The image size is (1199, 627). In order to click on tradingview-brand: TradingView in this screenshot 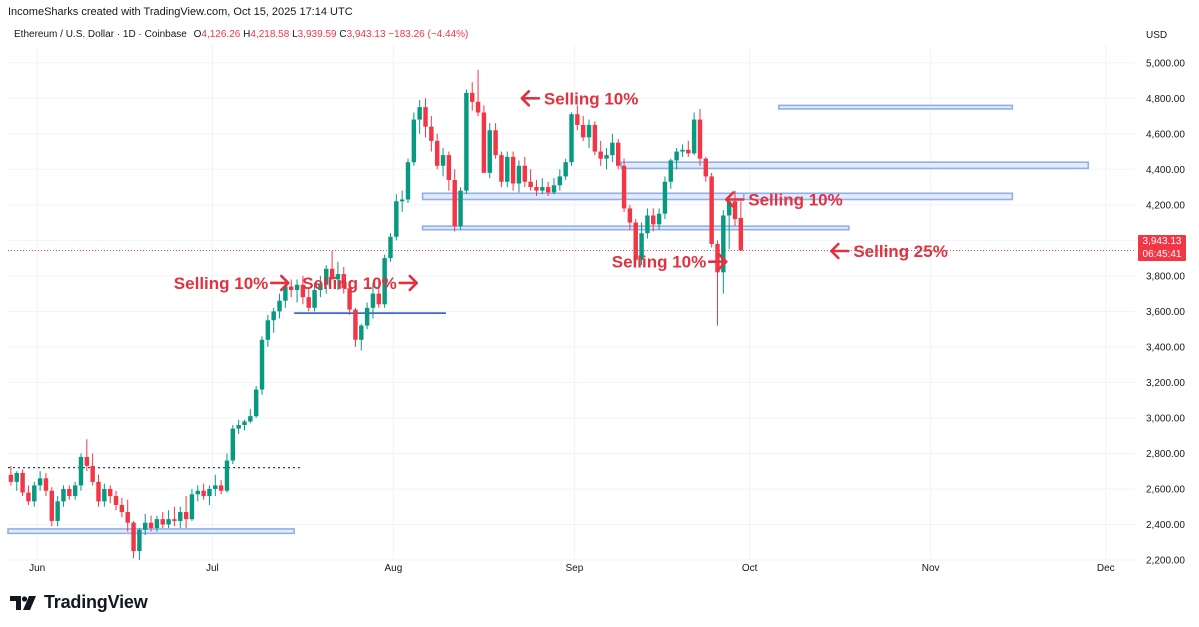, I will do `click(79, 602)`.